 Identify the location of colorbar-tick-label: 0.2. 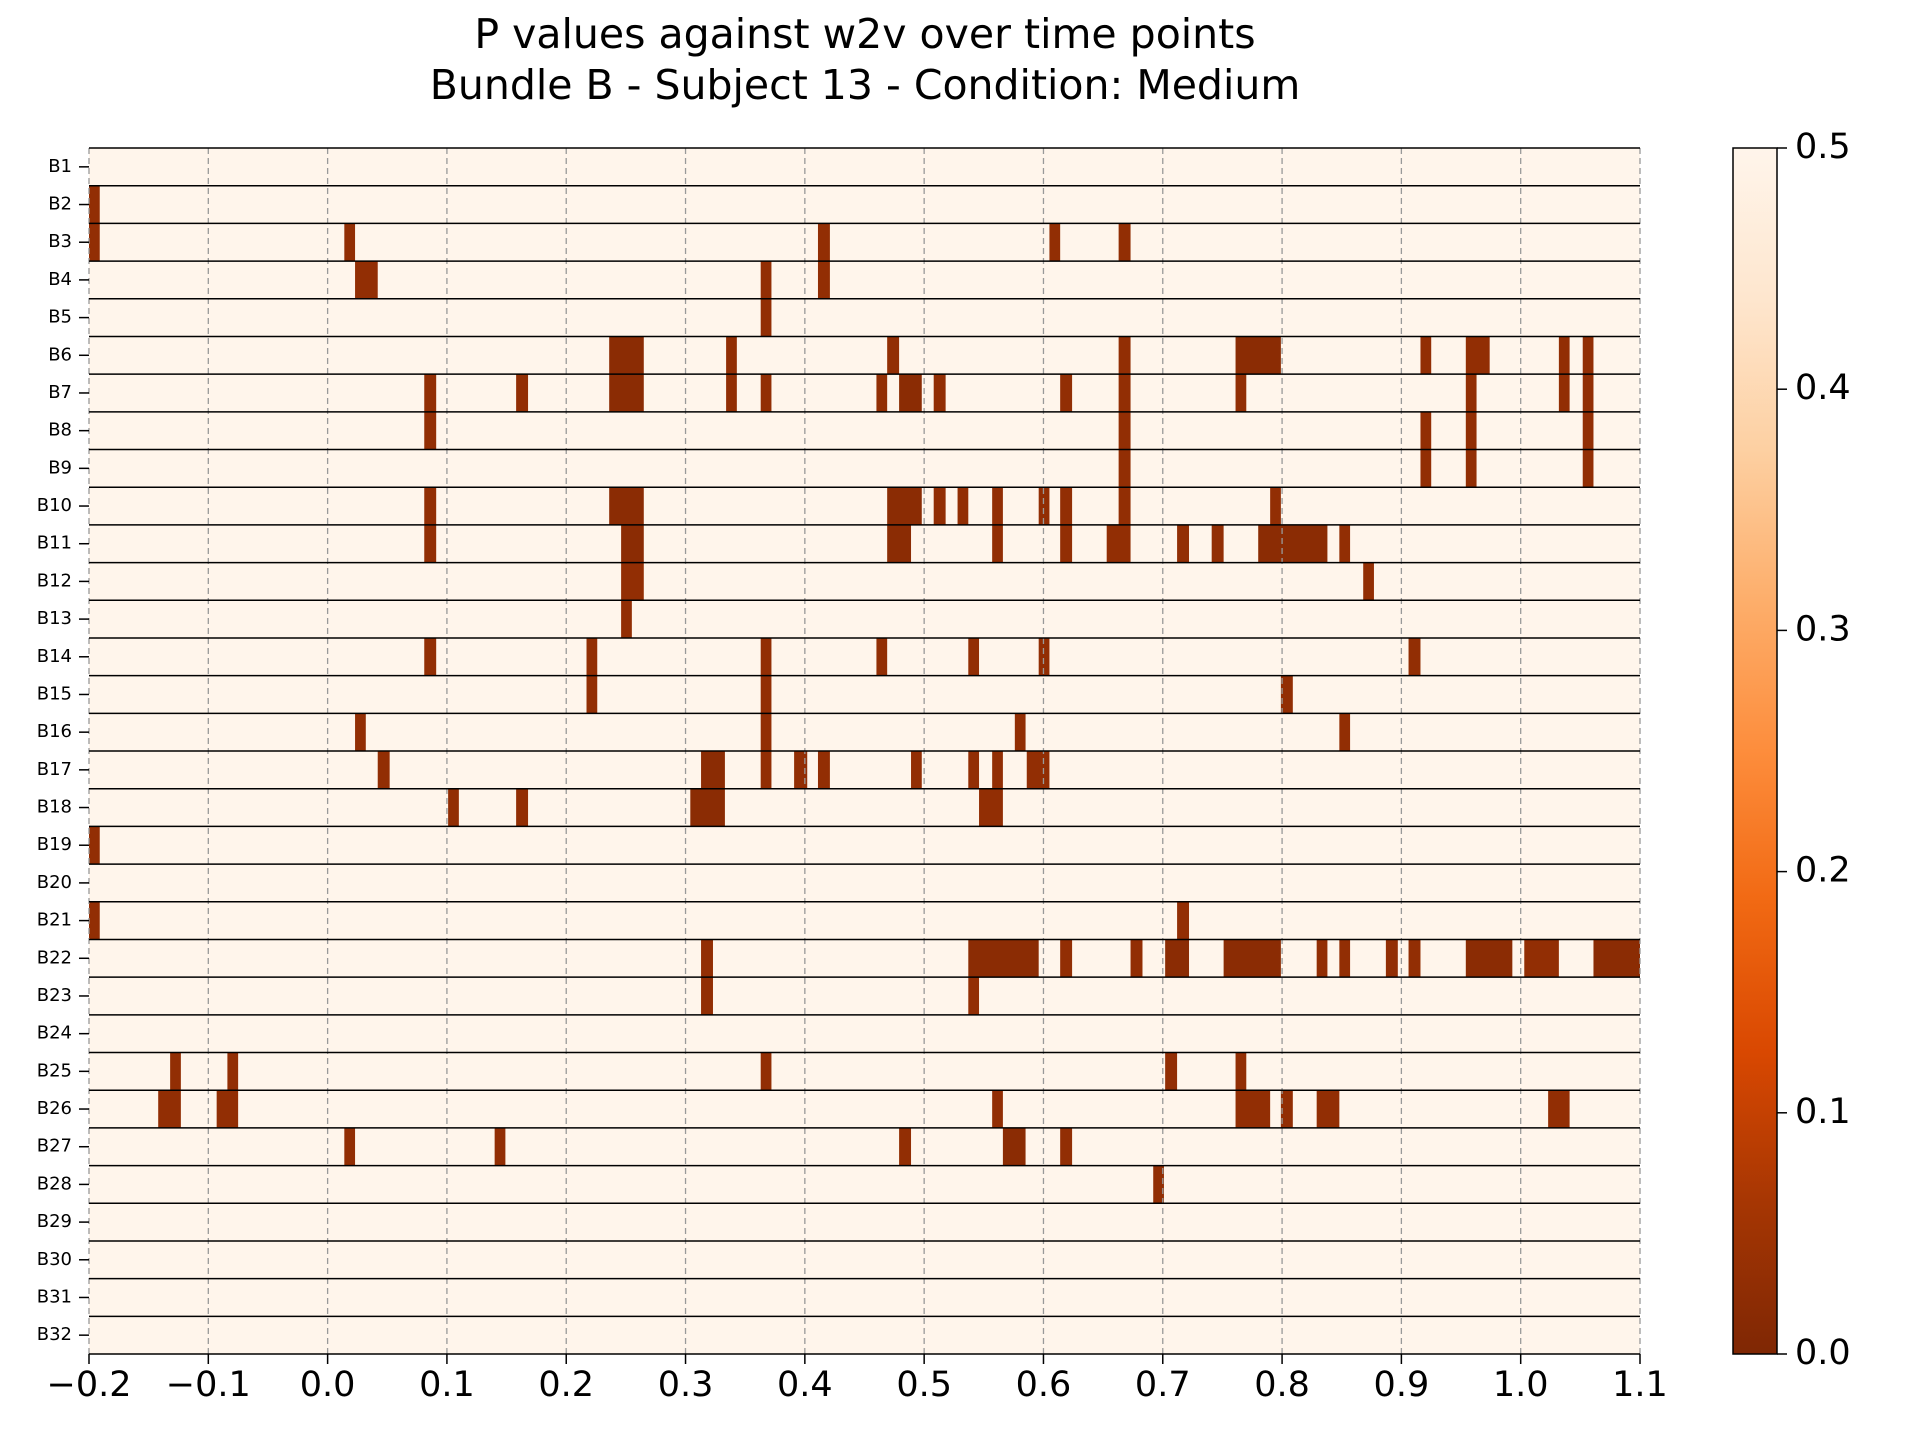
(1823, 871).